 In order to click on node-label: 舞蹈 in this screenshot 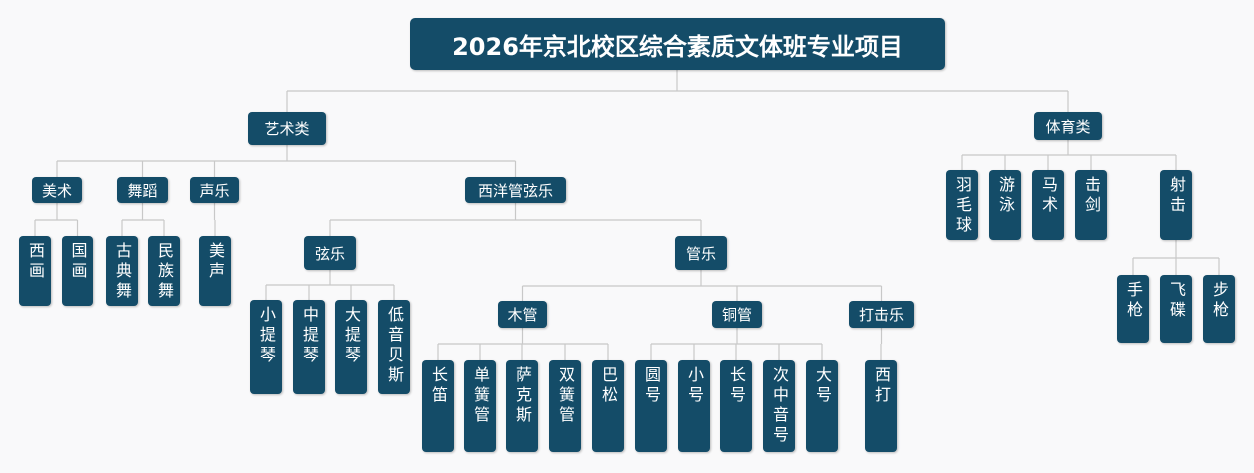, I will do `click(142, 190)`.